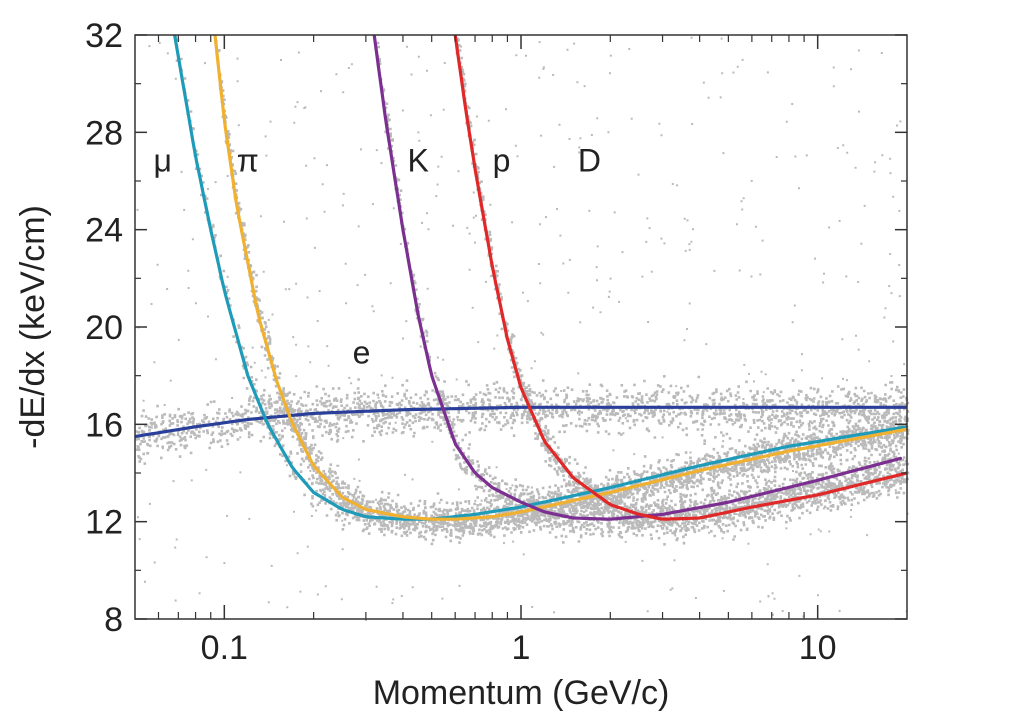  Describe the element at coordinates (589, 160) in the screenshot. I see `species-label: D` at that location.